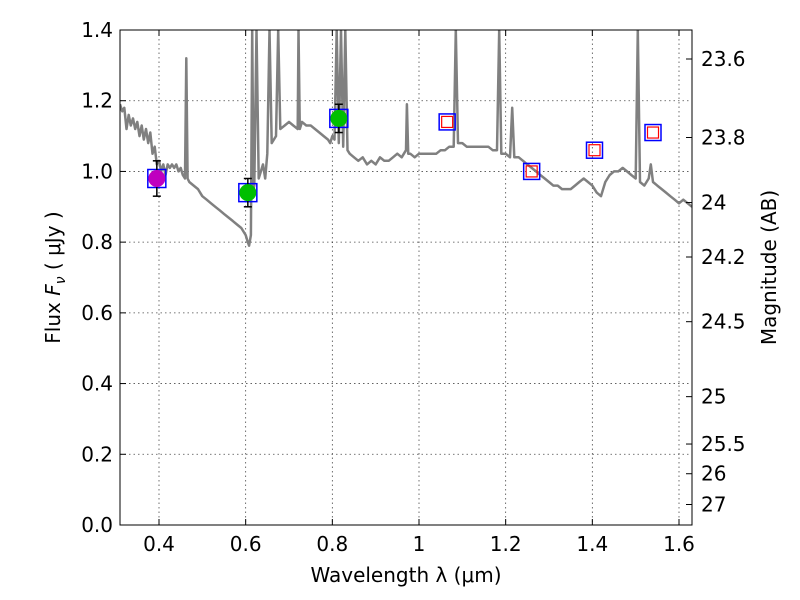 Image resolution: width=800 pixels, height=600 pixels. What do you see at coordinates (97, 525) in the screenshot?
I see `y-tick-label: 0.0` at bounding box center [97, 525].